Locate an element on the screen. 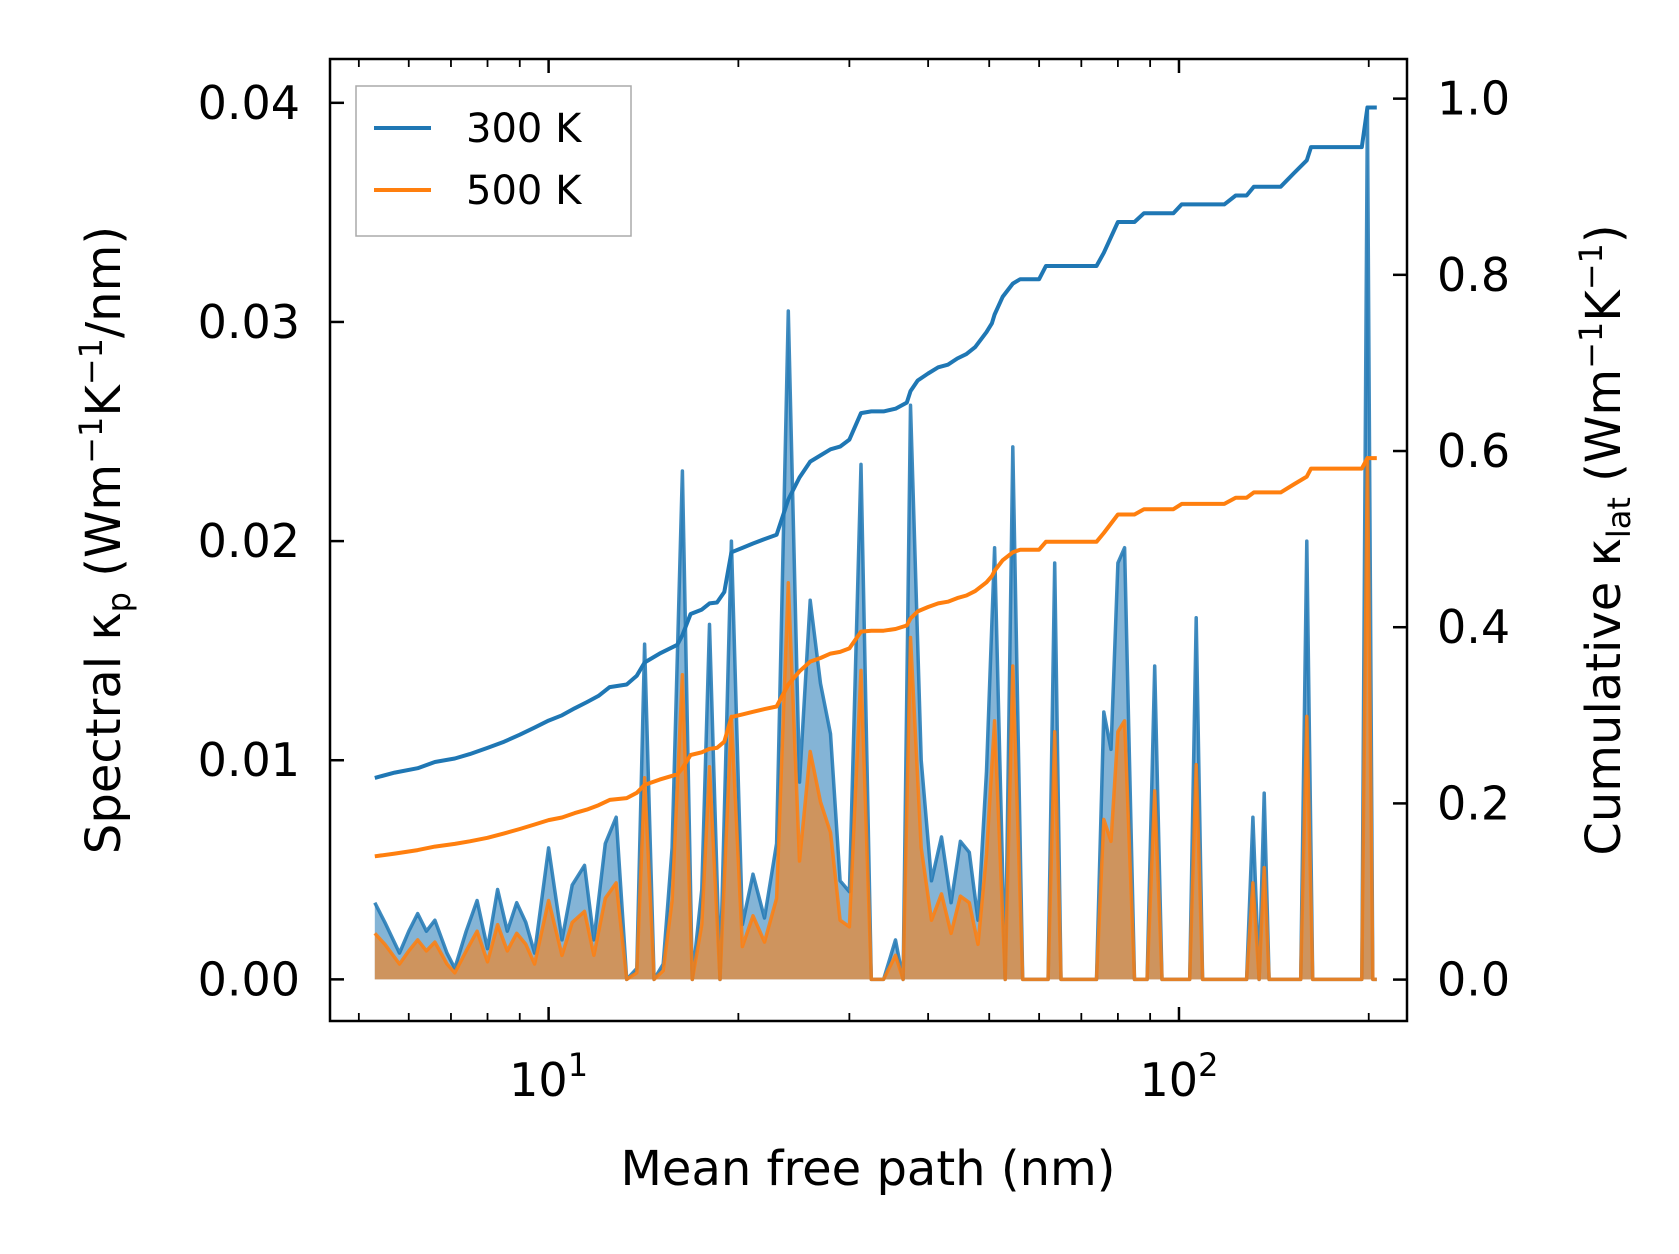 The width and height of the screenshot is (1679, 1254). y-right-tick-label: 0.8 is located at coordinates (1473, 275).